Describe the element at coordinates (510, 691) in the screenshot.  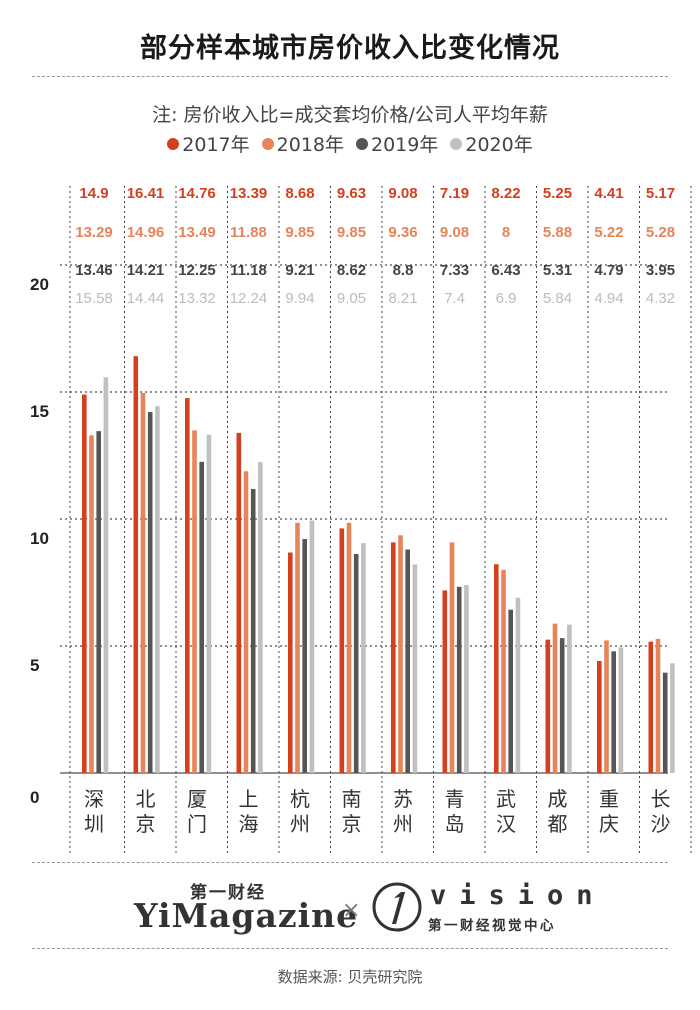
I see `bar-2019年-武汉` at that location.